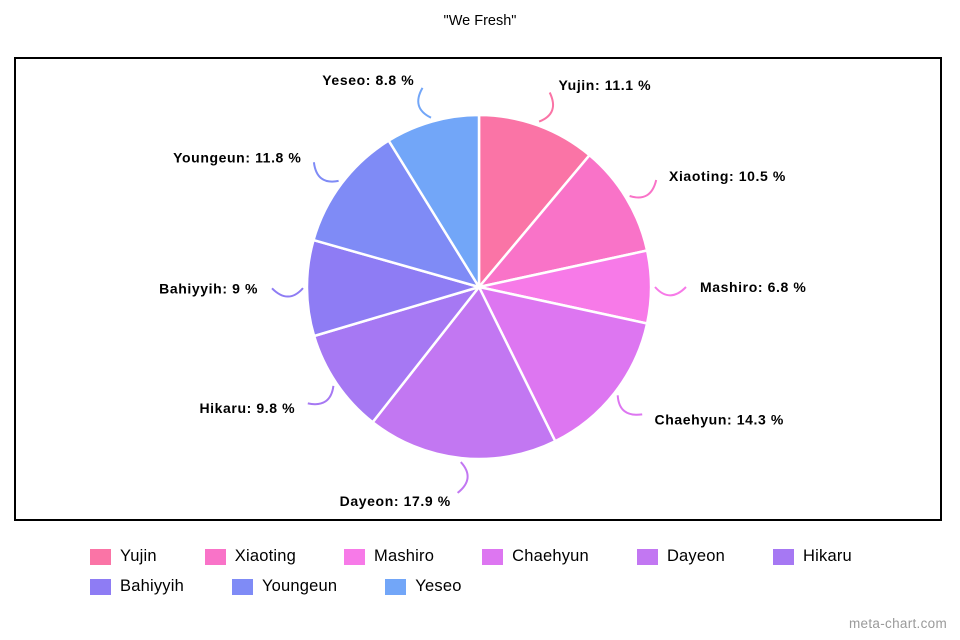 The width and height of the screenshot is (960, 640). Describe the element at coordinates (424, 103) in the screenshot. I see `label-line-yeseo` at that location.